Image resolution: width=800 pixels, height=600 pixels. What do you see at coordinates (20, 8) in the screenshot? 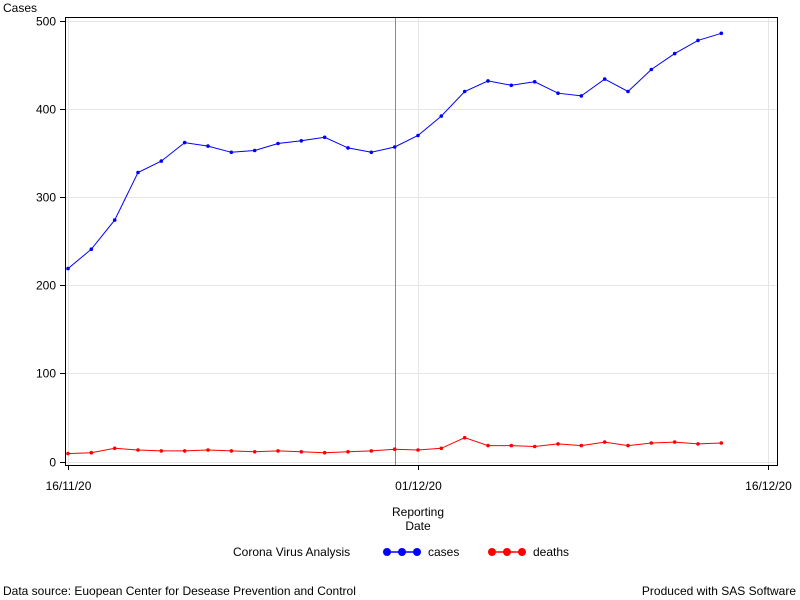
I see `y-axis-title: Cases` at bounding box center [20, 8].